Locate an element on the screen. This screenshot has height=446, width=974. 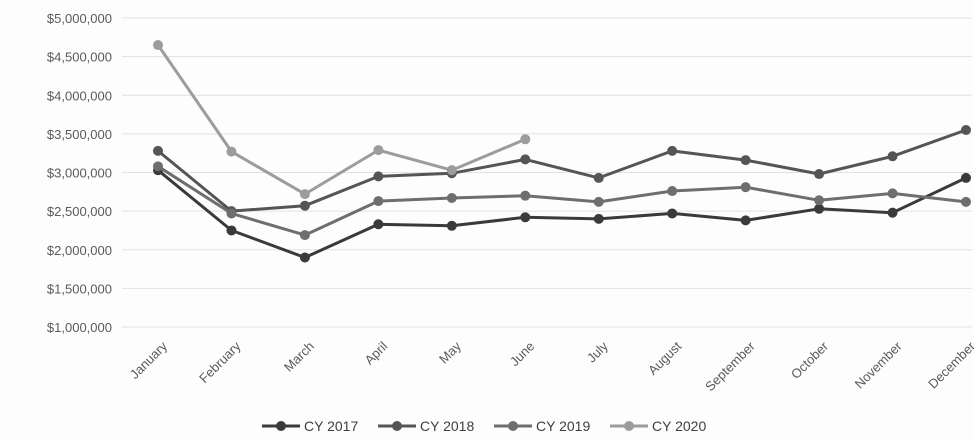
y-tick-label: $1,000,000 is located at coordinates (79, 327).